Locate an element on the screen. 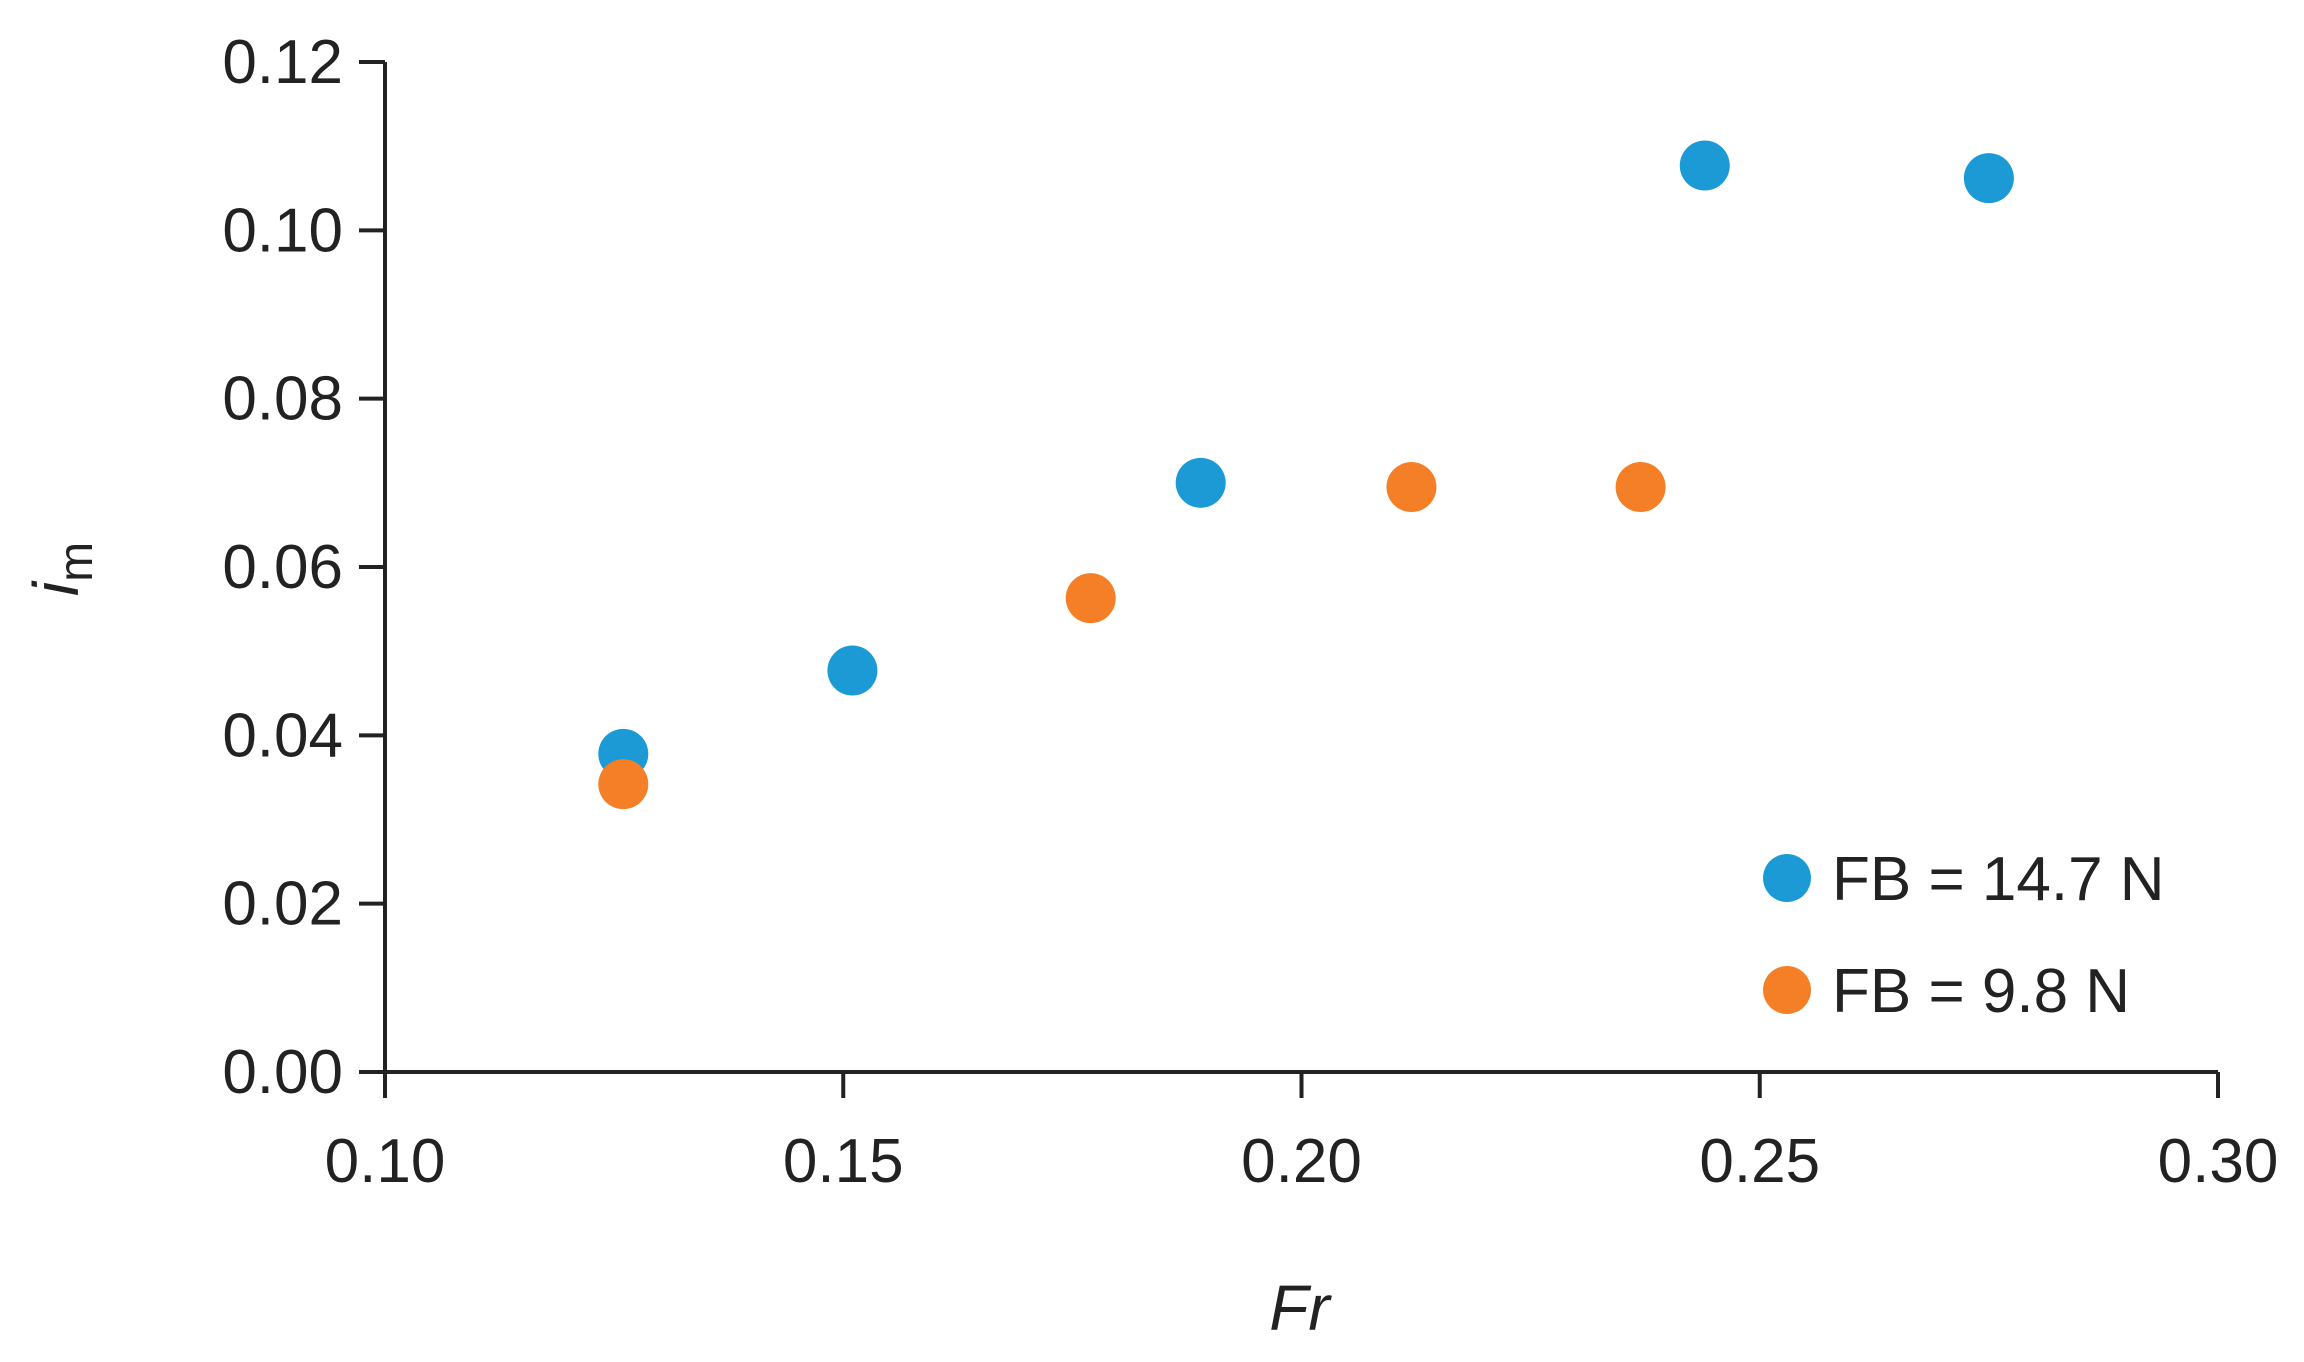  y-tick-label: 0.04 is located at coordinates (282, 735).